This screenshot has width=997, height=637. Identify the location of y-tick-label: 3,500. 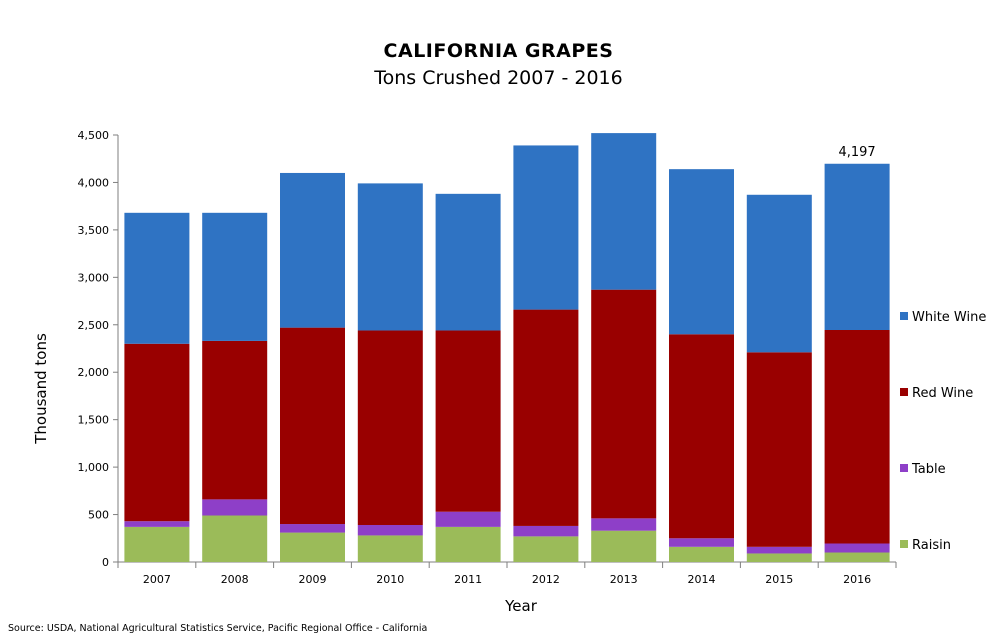
(94, 230).